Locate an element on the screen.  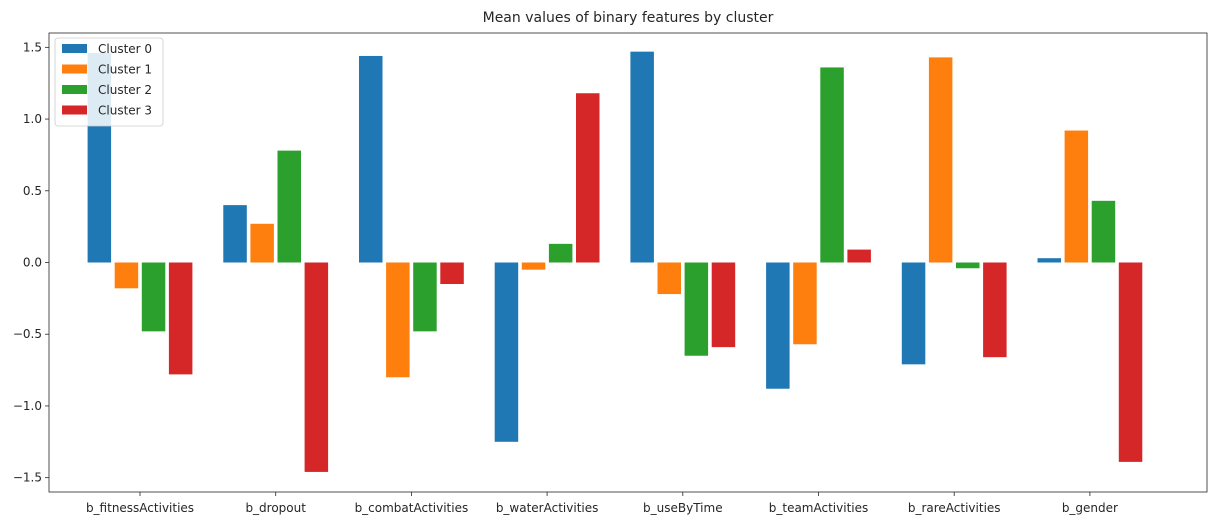
y-axis: −1.5 −1.0 −0.5 0.0 0.5 1.0 1.5 is located at coordinates (31, 262).